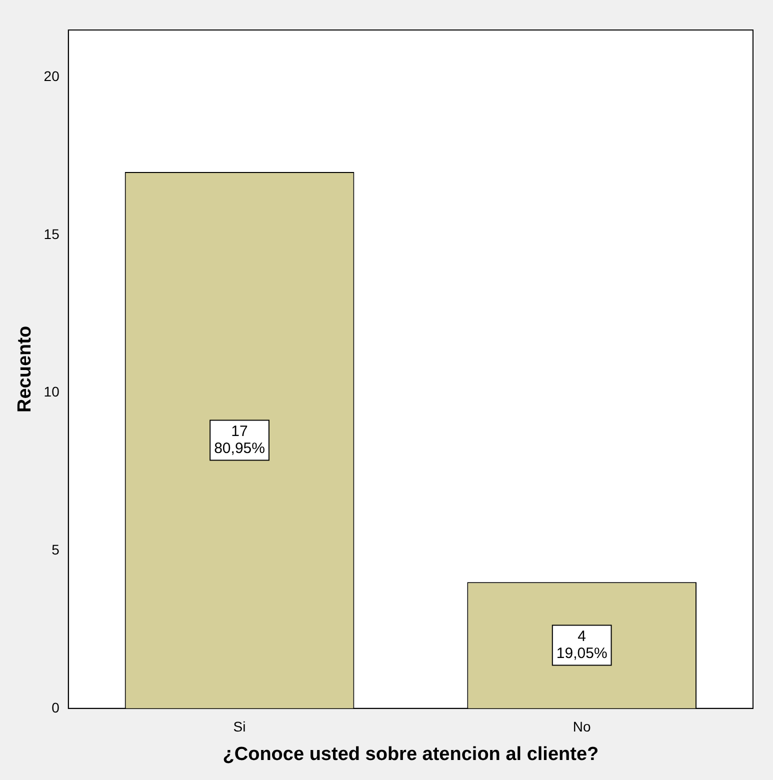 The width and height of the screenshot is (773, 780). I want to click on x-tick-label: Si, so click(239, 726).